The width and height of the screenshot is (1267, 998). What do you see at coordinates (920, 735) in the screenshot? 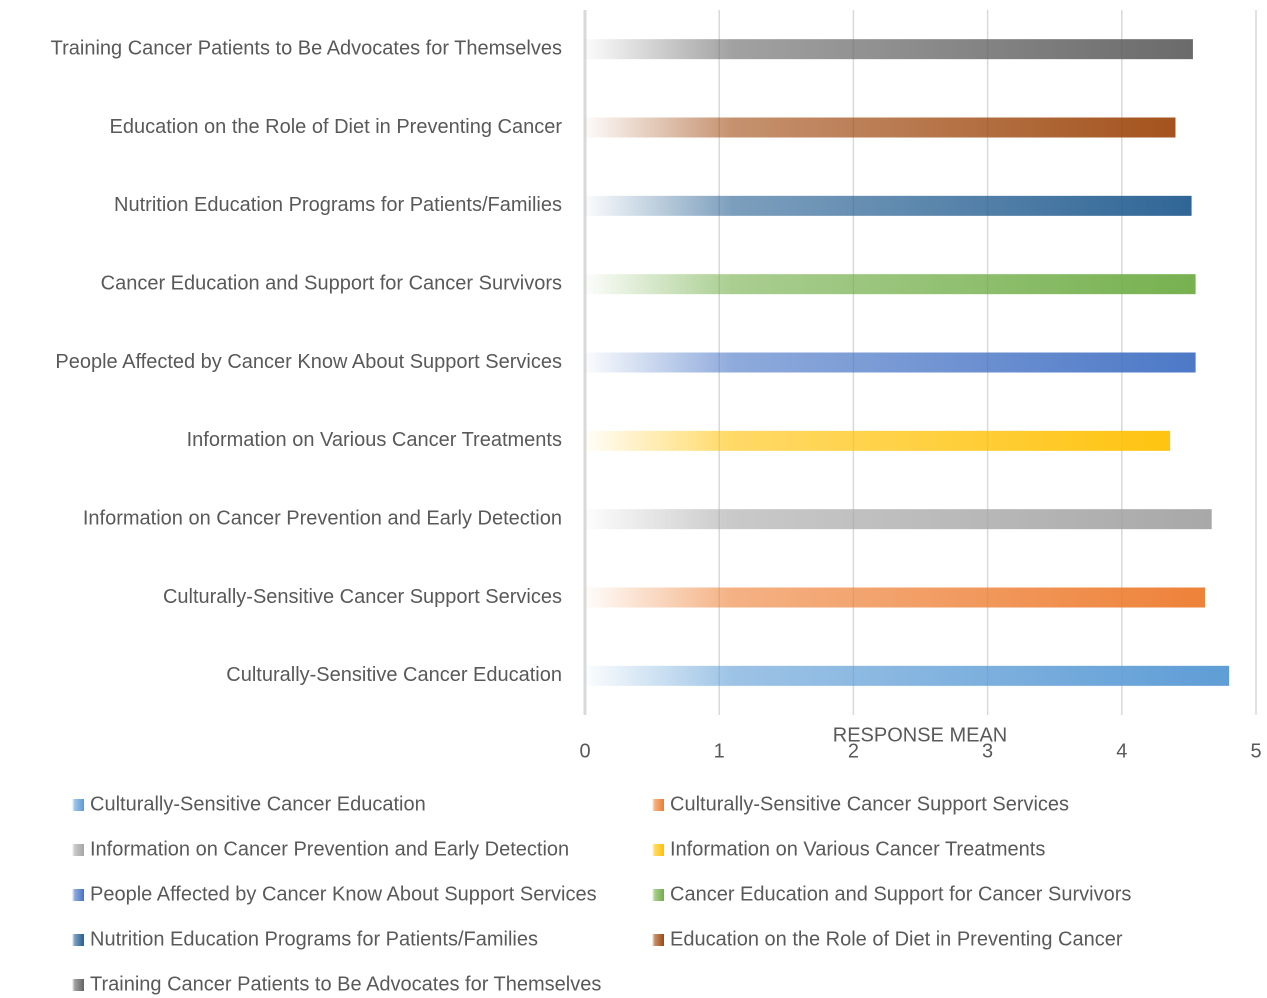
I see `x-axis-label: RESPONSE MEAN` at bounding box center [920, 735].